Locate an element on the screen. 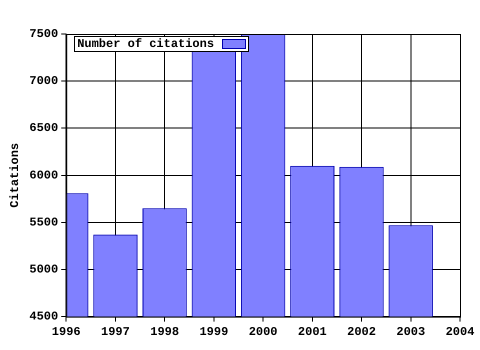 This screenshot has width=480, height=350. y-tick-label: 5500 is located at coordinates (43, 222).